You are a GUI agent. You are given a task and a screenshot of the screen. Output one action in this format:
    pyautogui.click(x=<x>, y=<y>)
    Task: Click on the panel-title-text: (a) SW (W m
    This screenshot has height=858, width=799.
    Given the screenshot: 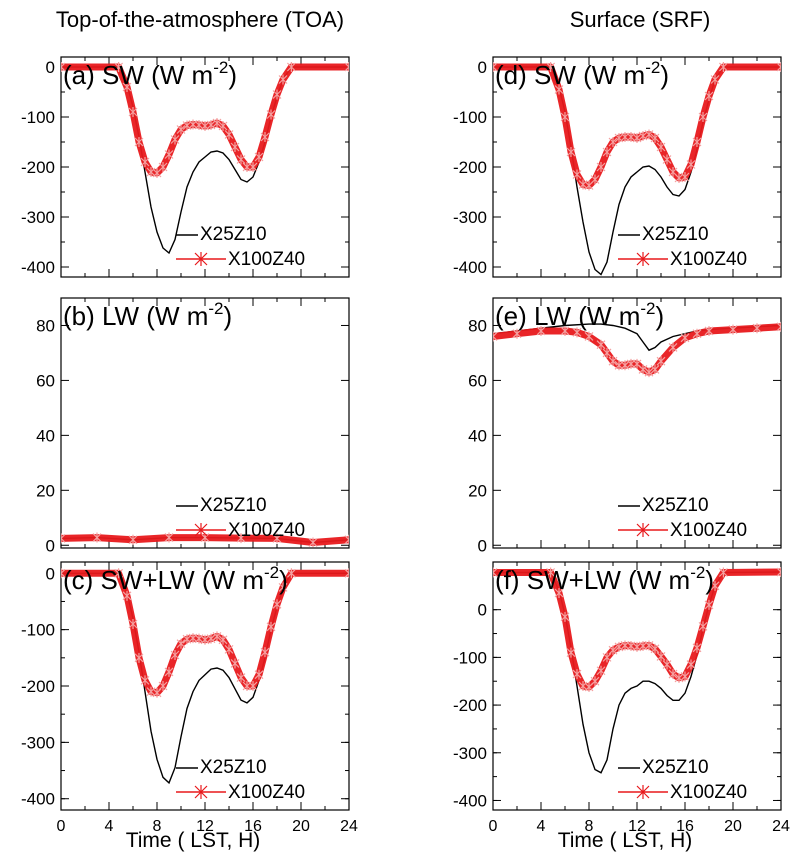 What is the action you would take?
    pyautogui.click(x=138, y=75)
    